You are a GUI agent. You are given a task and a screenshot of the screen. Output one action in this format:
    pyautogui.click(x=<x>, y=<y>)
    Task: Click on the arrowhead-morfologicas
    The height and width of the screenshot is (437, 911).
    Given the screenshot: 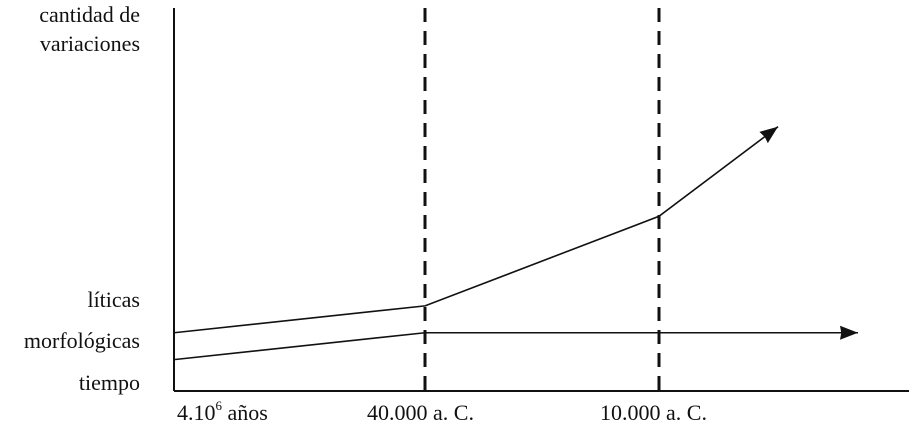 What is the action you would take?
    pyautogui.click(x=849, y=332)
    